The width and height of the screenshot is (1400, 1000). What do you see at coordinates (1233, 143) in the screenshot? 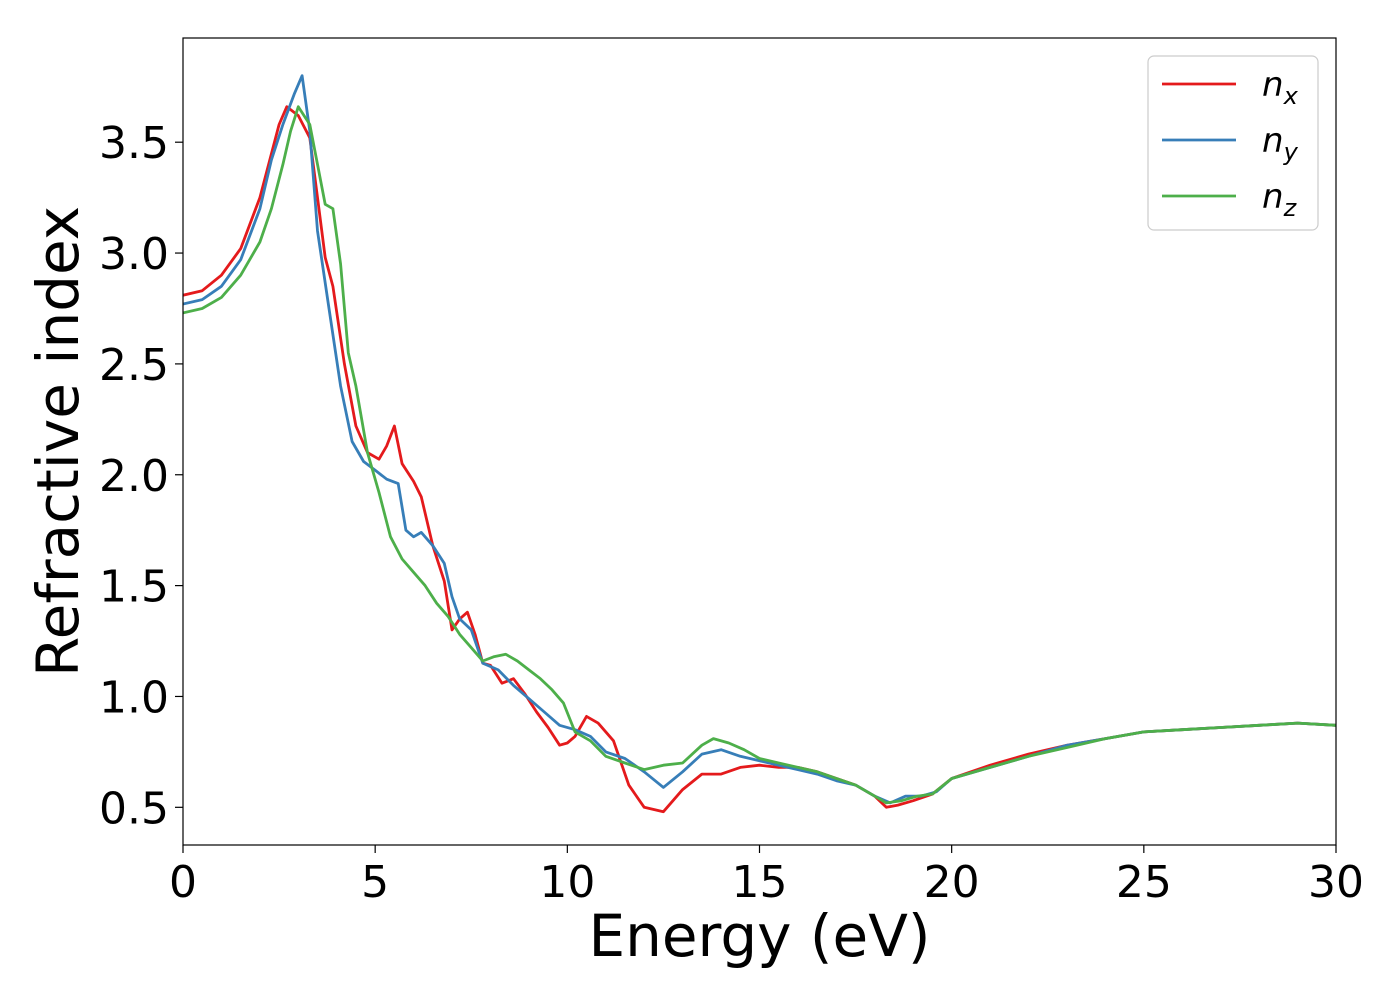
I see `legend-box` at bounding box center [1233, 143].